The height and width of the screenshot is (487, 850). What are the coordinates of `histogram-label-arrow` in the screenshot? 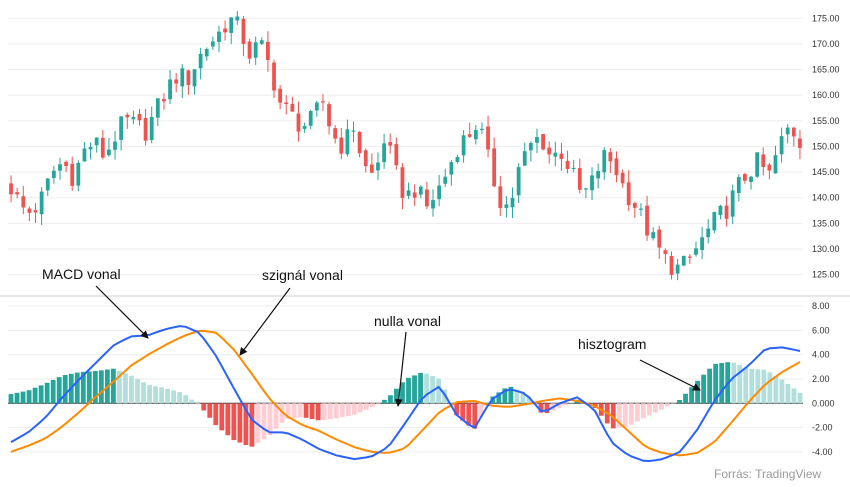 It's located at (670, 375).